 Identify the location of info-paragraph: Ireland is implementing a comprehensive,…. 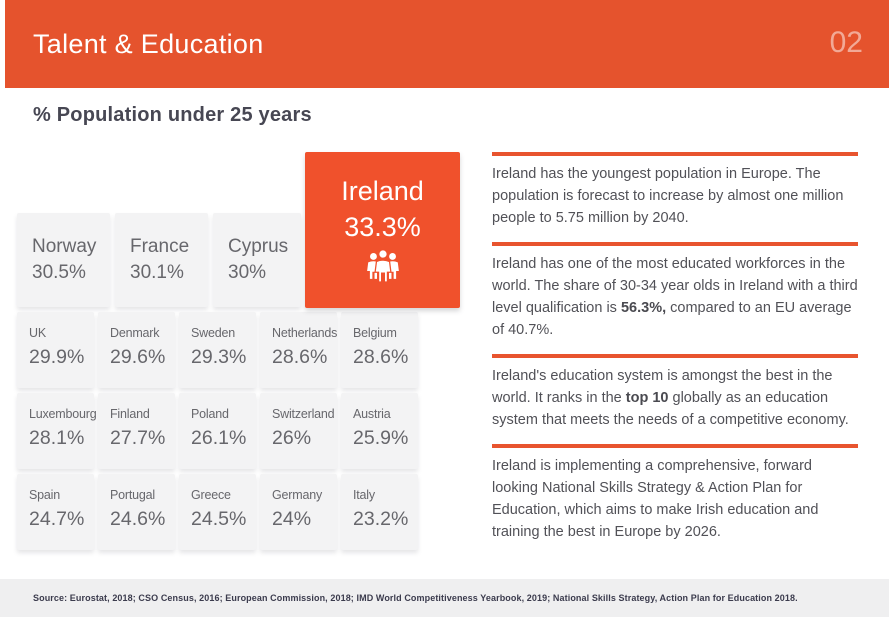
(675, 493).